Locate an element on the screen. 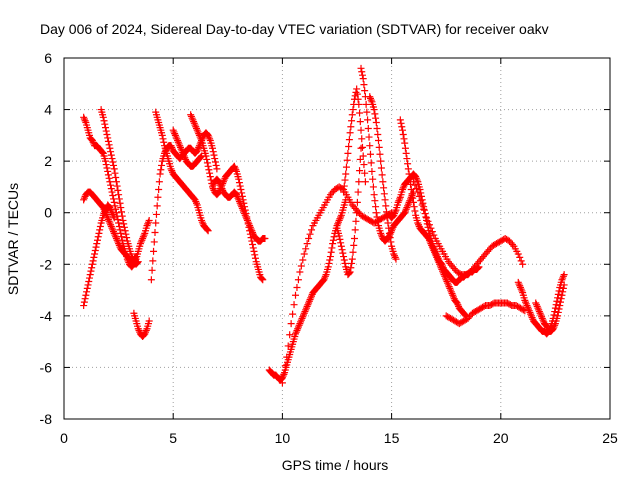  x-axis-label: GPS time / hours is located at coordinates (335, 465).